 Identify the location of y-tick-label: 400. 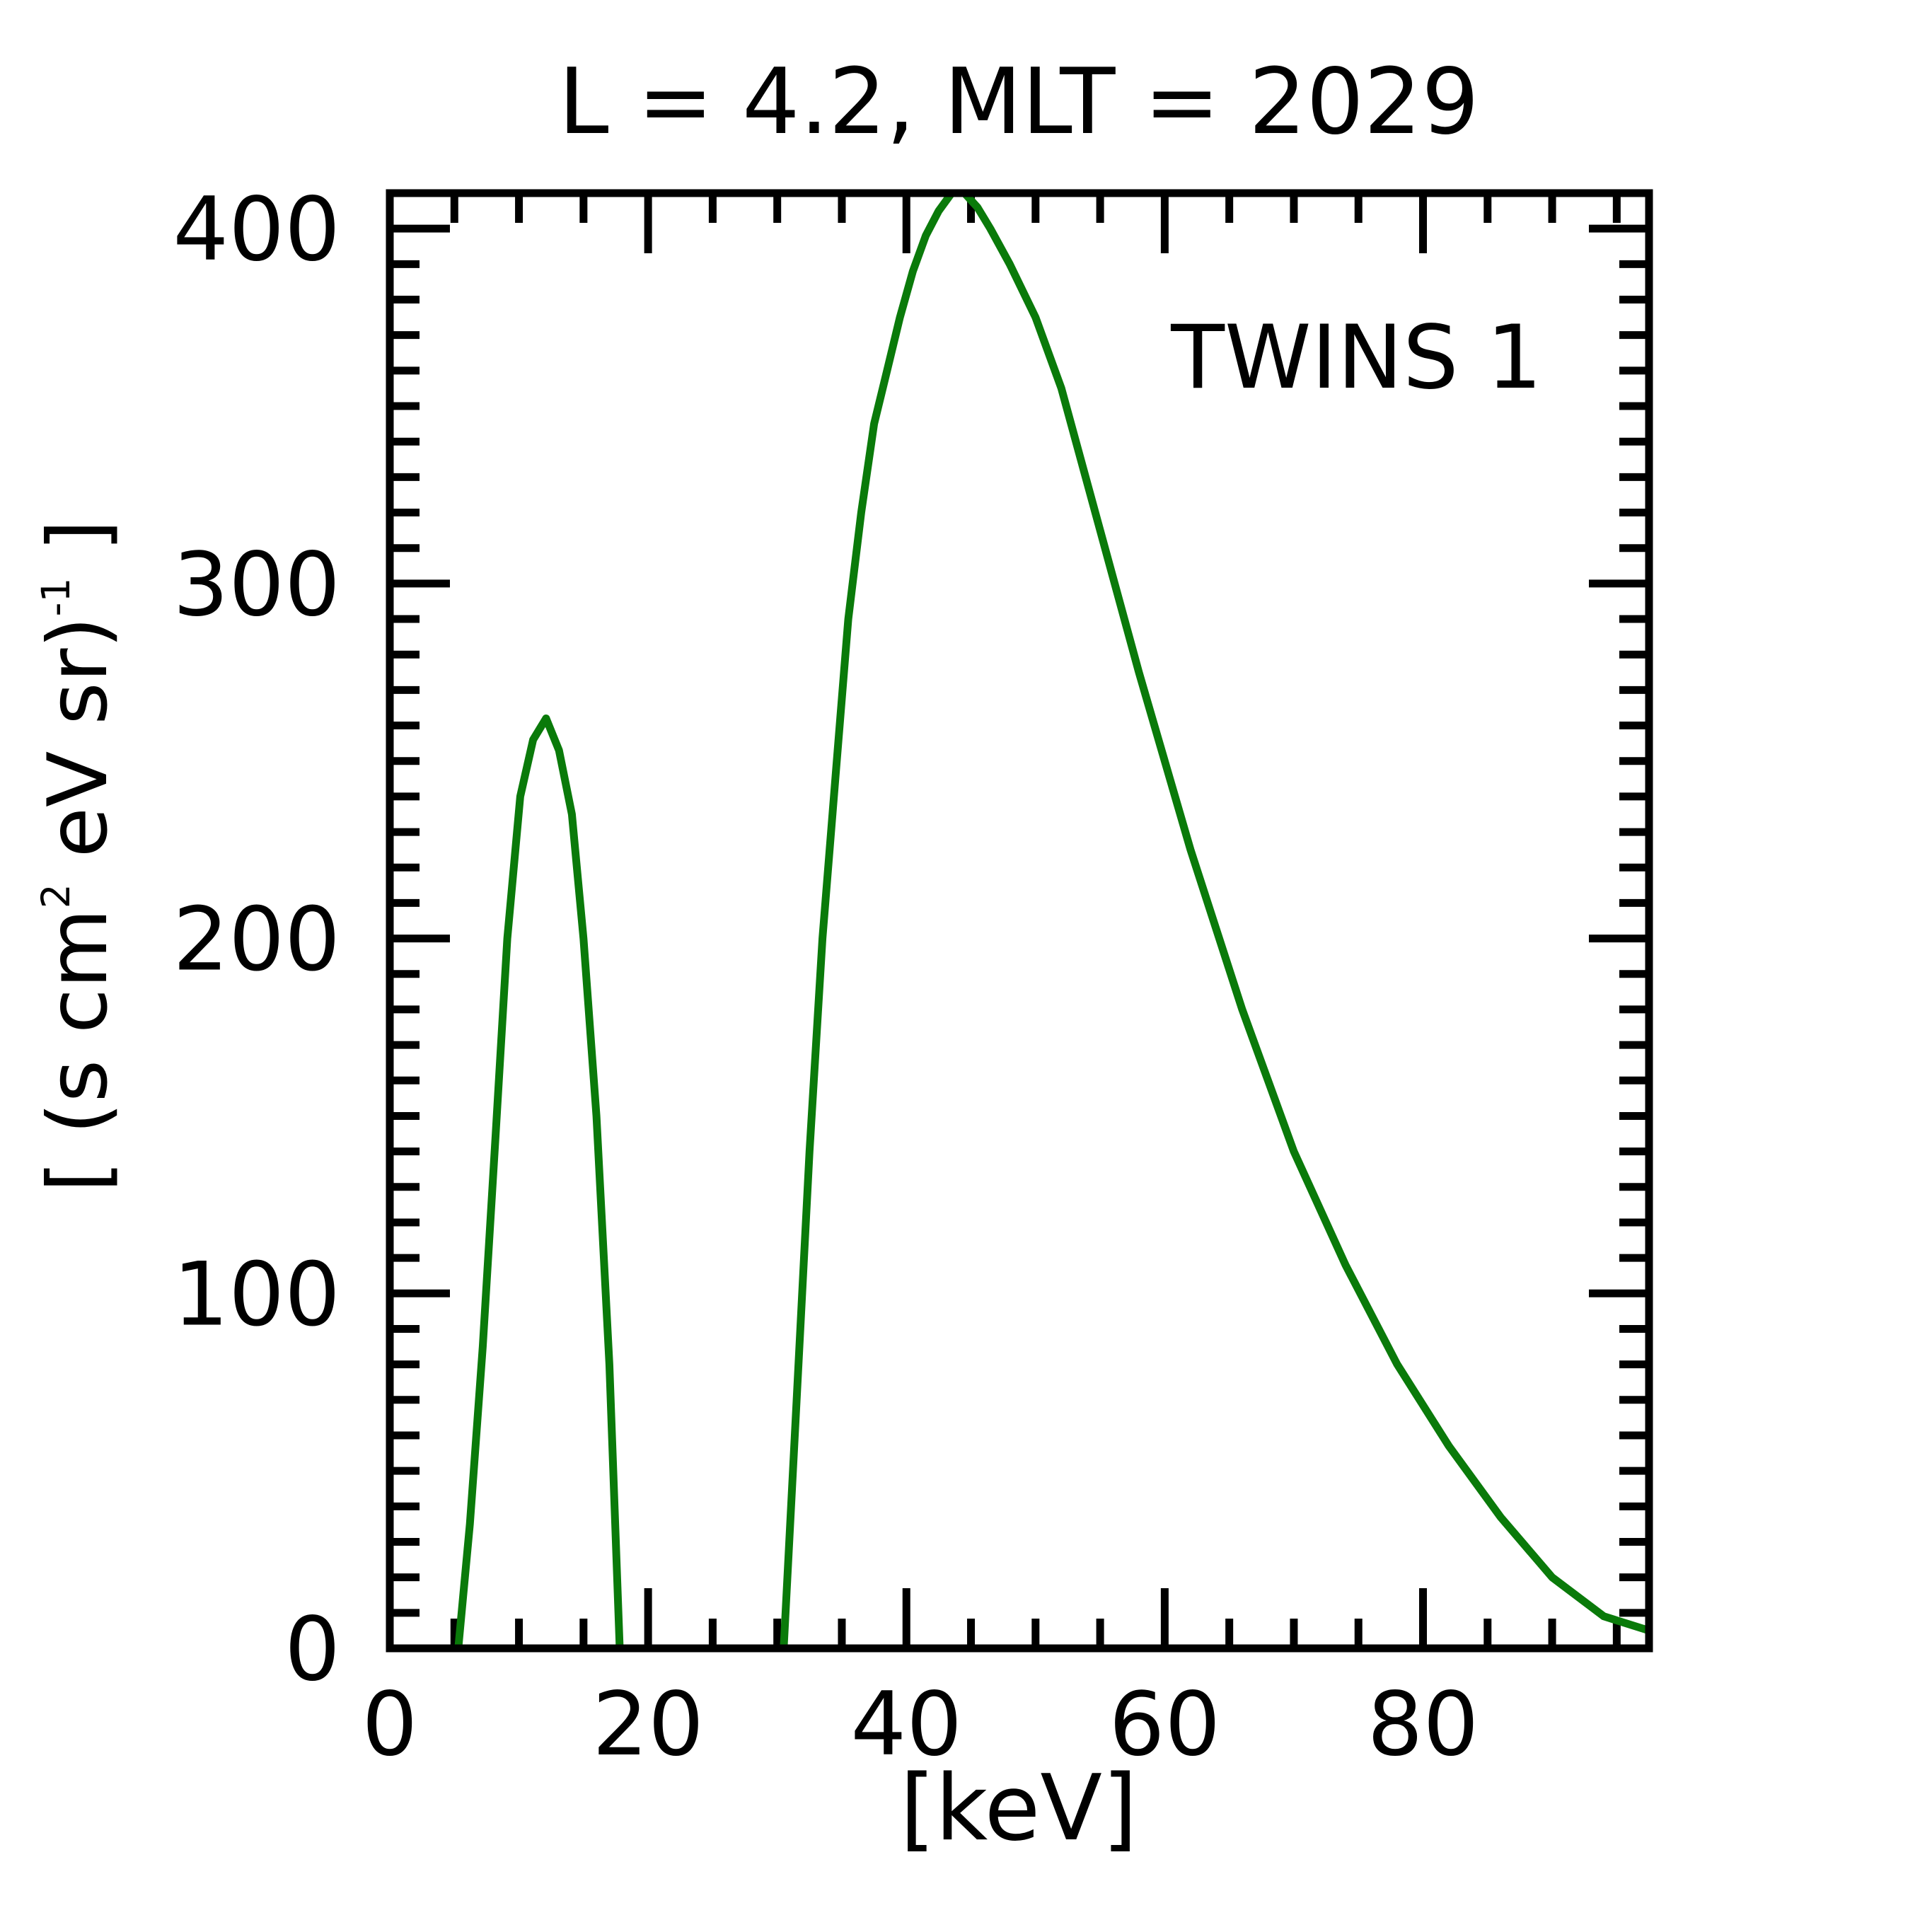
(256, 230).